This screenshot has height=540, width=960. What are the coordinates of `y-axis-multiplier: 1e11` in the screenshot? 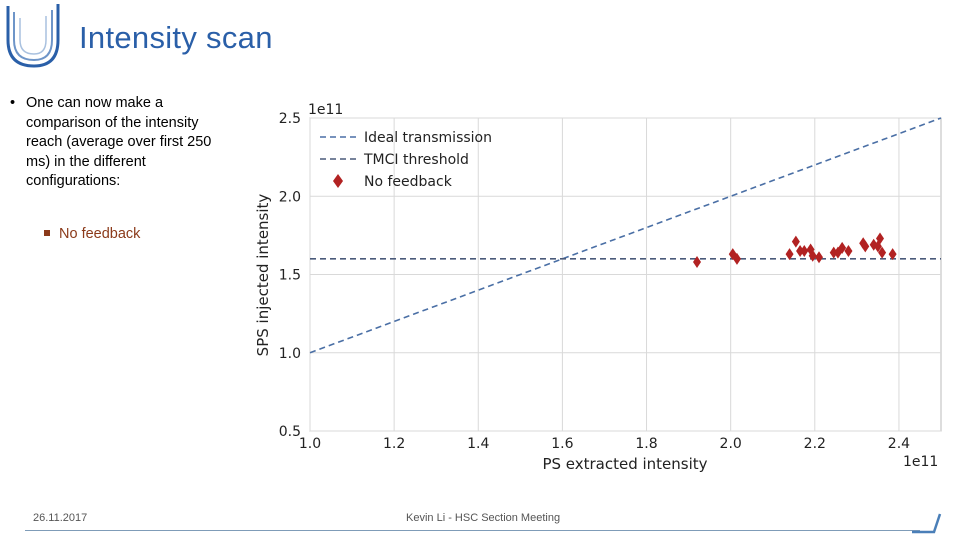 It's located at (325, 110).